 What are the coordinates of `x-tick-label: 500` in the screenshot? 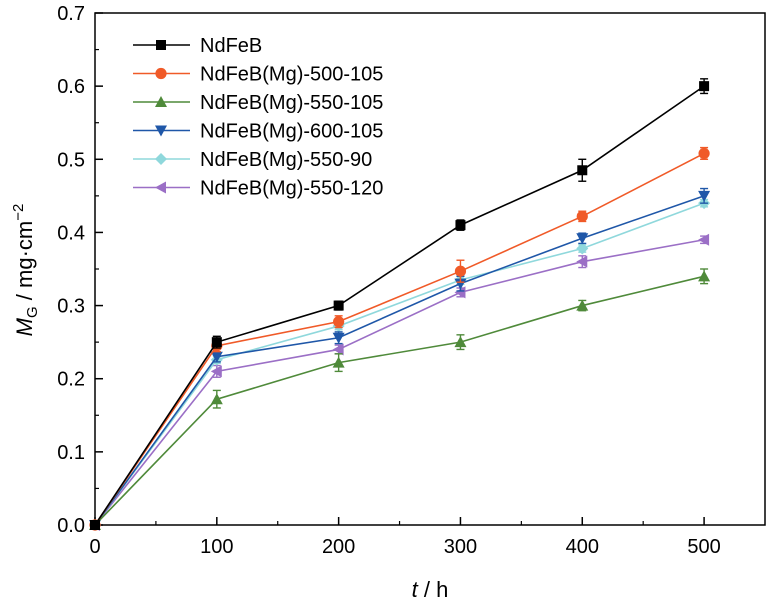 It's located at (703, 547).